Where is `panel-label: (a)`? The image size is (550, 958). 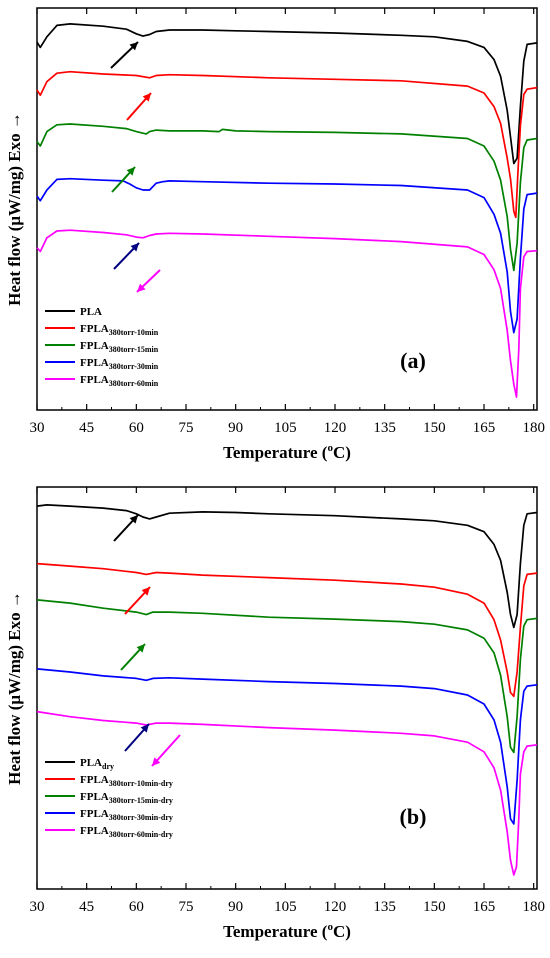
panel-label: (a) is located at coordinates (413, 360).